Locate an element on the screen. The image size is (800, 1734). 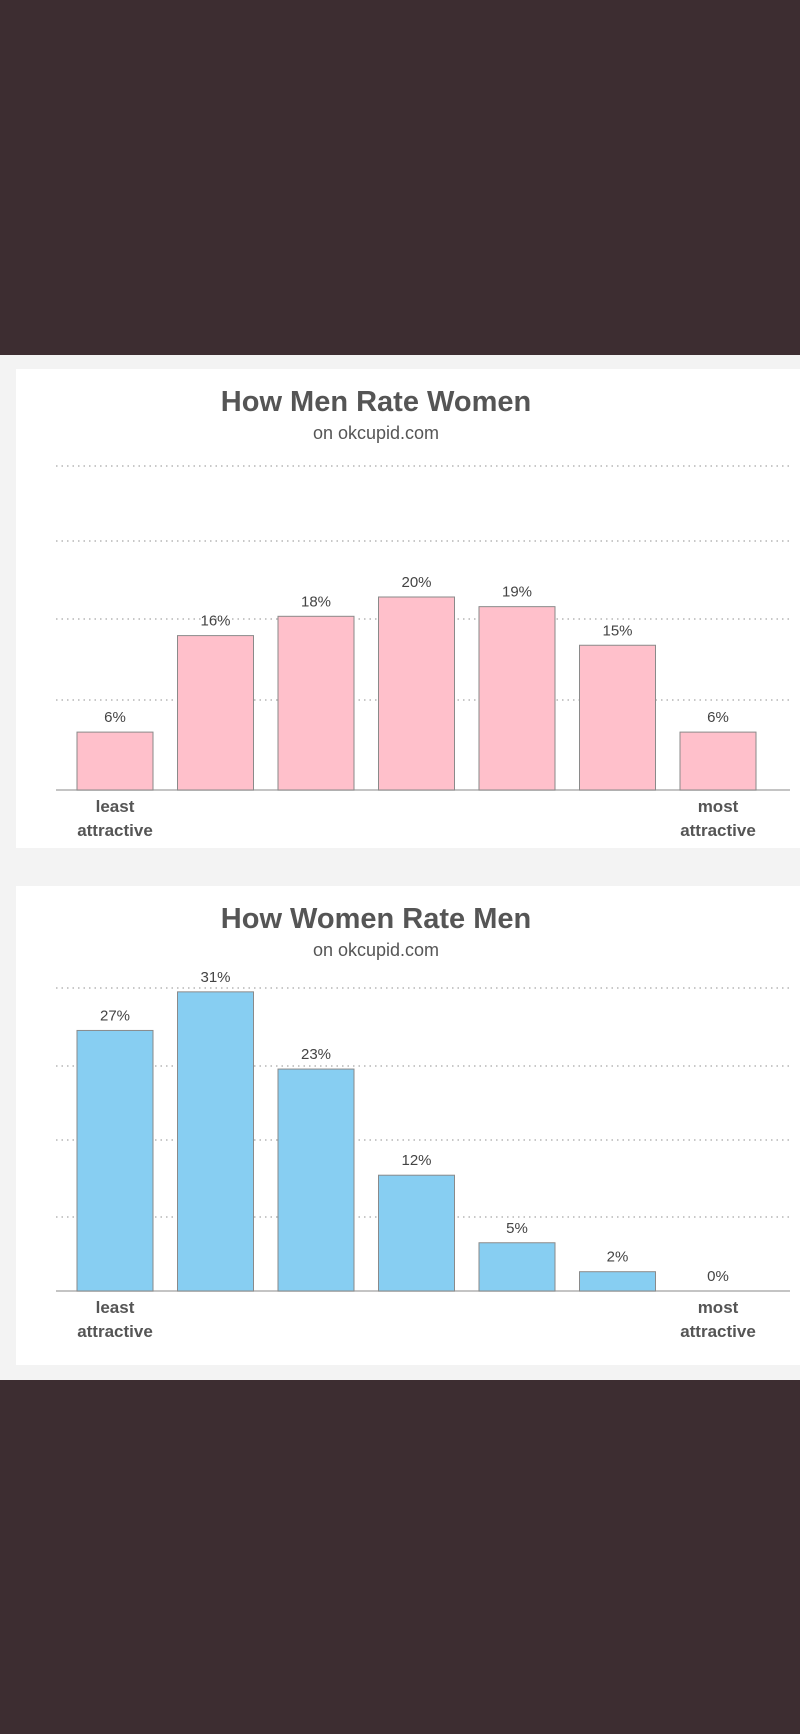
men-chart-data-label-5: 5% is located at coordinates (517, 1228).